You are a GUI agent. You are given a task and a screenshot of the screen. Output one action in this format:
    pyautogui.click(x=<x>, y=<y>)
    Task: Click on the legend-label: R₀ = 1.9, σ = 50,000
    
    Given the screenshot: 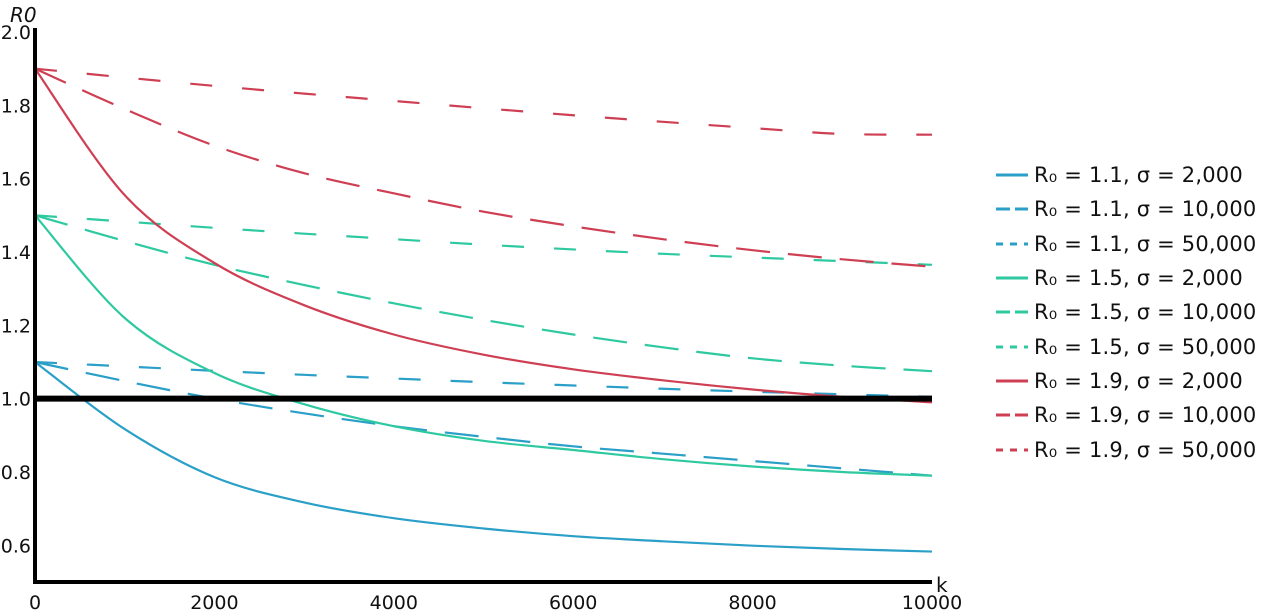 What is the action you would take?
    pyautogui.click(x=1145, y=449)
    